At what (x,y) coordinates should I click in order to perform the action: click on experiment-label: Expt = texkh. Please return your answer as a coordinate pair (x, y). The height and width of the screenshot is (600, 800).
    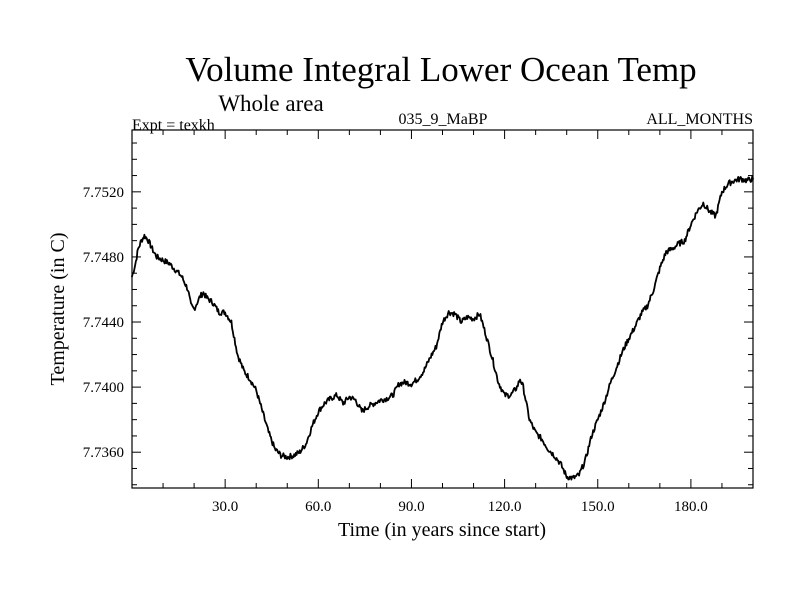
    Looking at the image, I should click on (173, 125).